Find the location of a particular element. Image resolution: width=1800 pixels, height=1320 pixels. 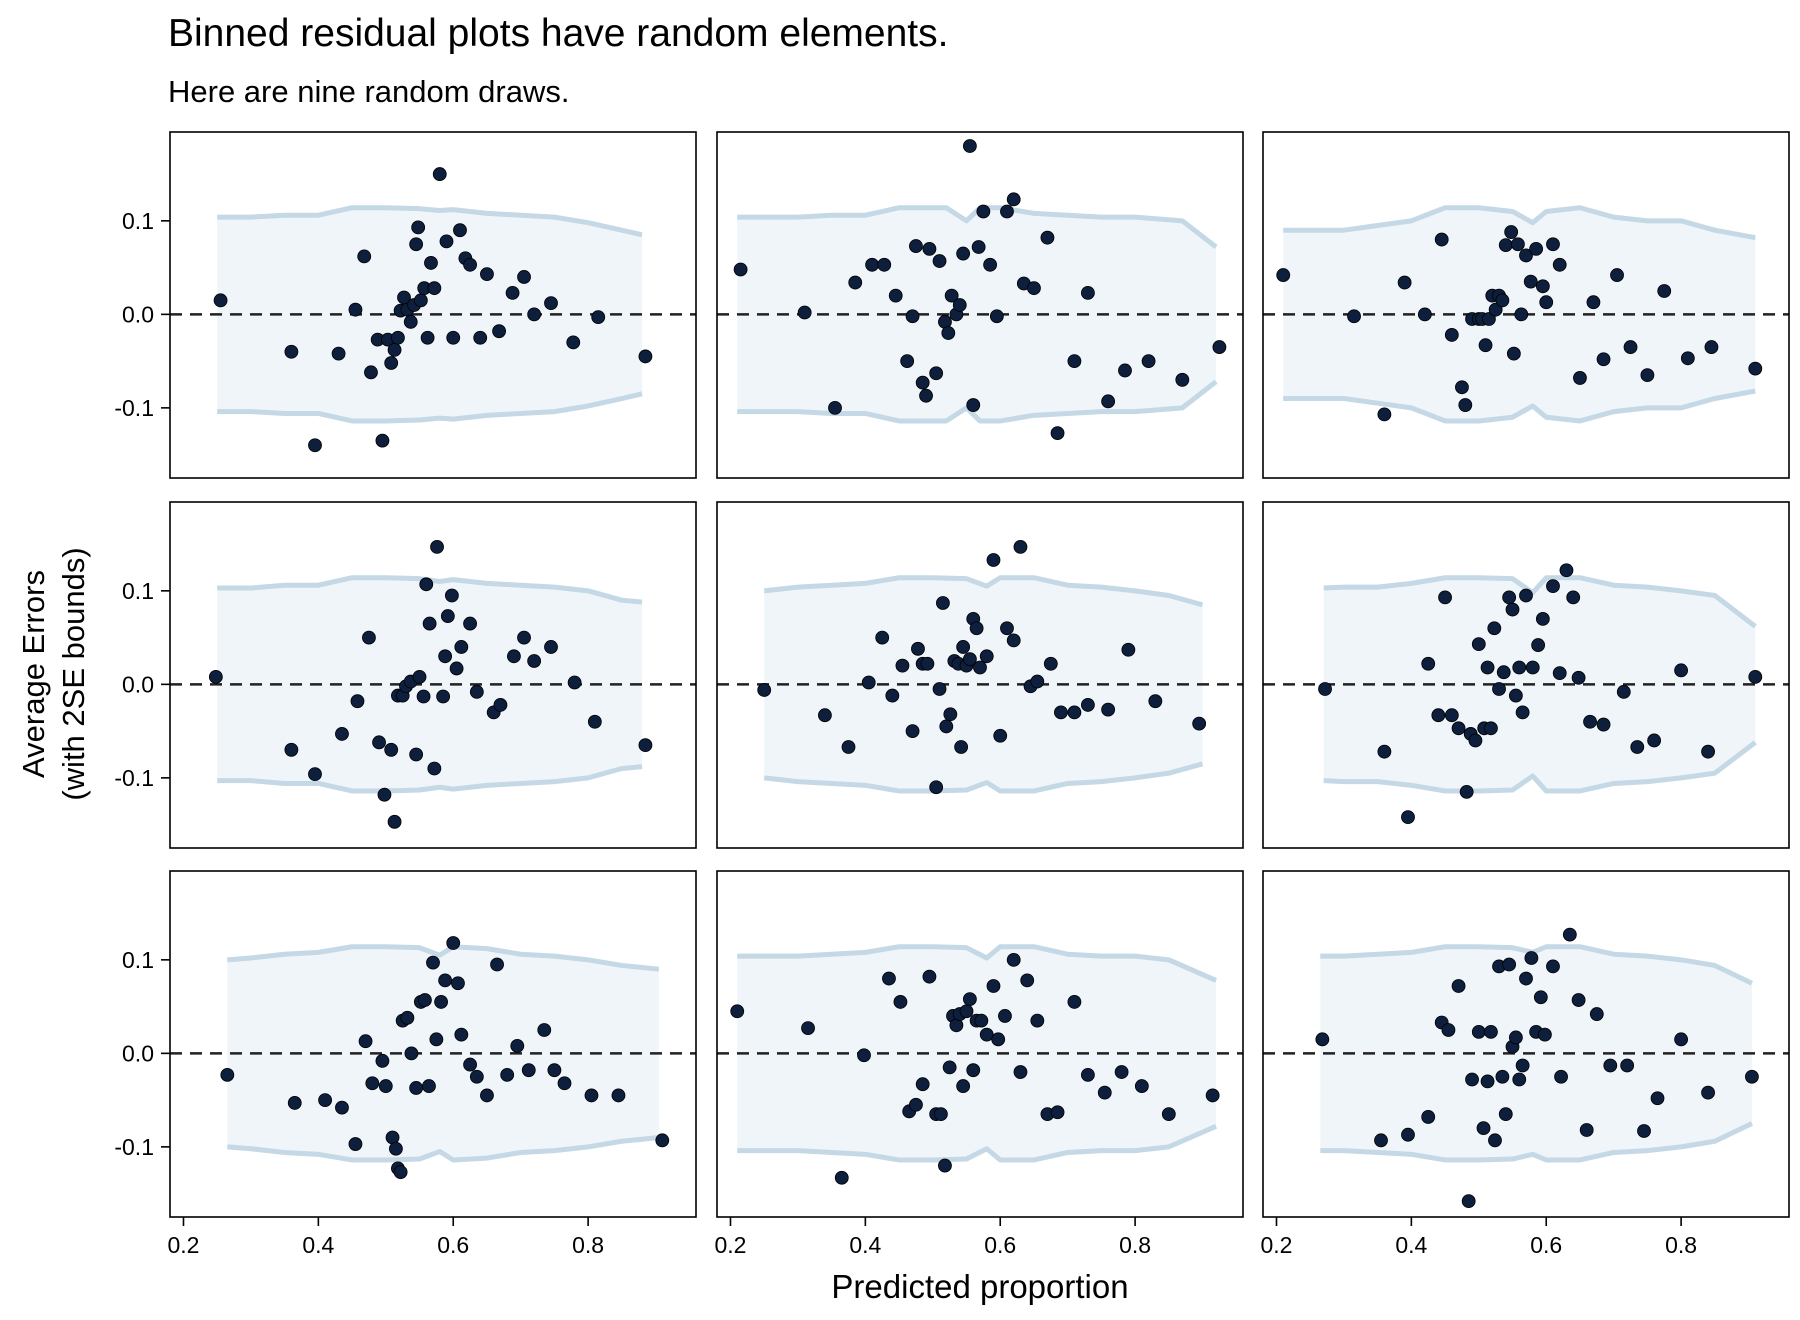

x-tick-label: 0.8 is located at coordinates (1681, 1245).